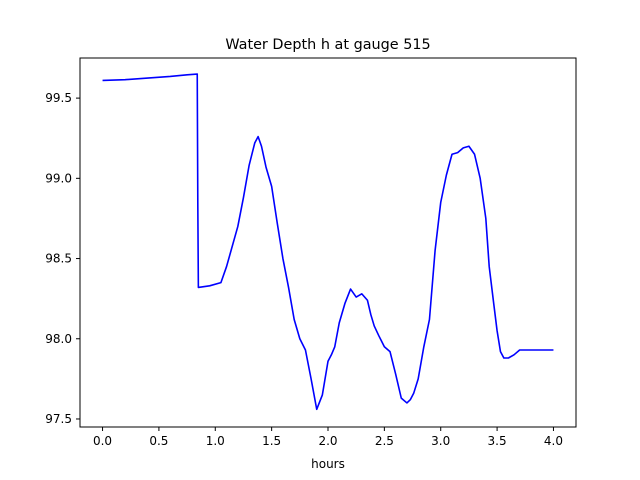 The height and width of the screenshot is (480, 640). Describe the element at coordinates (215, 441) in the screenshot. I see `x-tick-label: 1.0` at that location.